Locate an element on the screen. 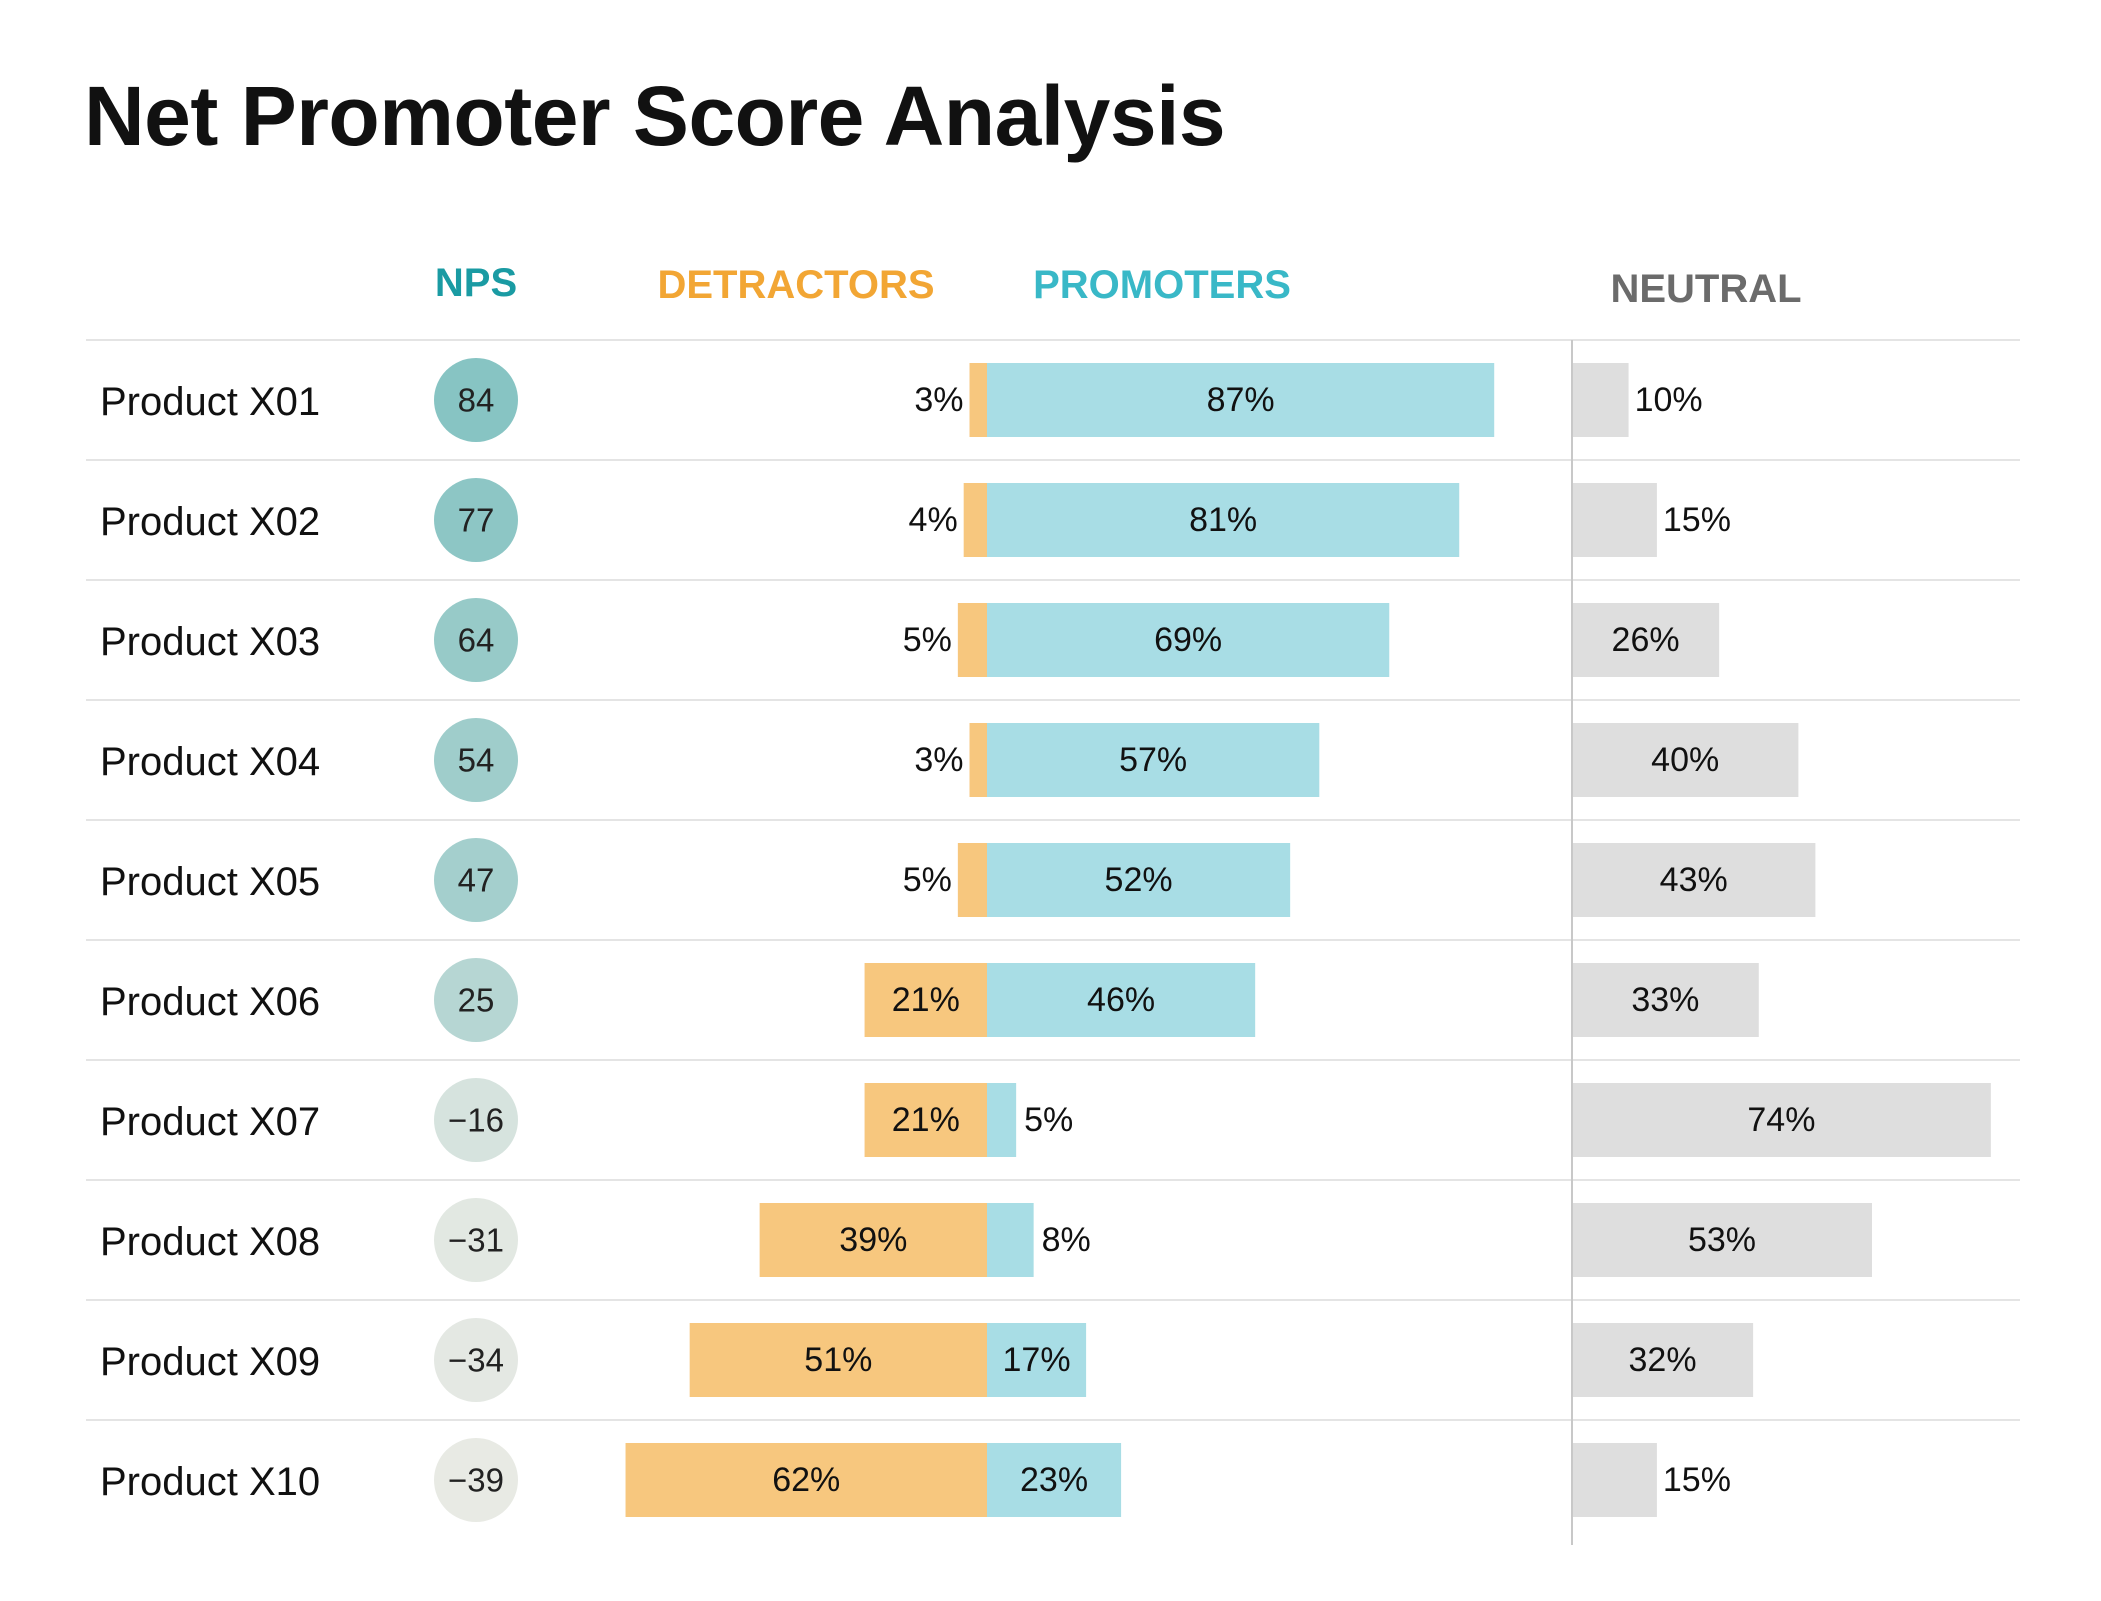 Image resolution: width=2101 pixels, height=1601 pixels. nps-value: 25 is located at coordinates (476, 1000).